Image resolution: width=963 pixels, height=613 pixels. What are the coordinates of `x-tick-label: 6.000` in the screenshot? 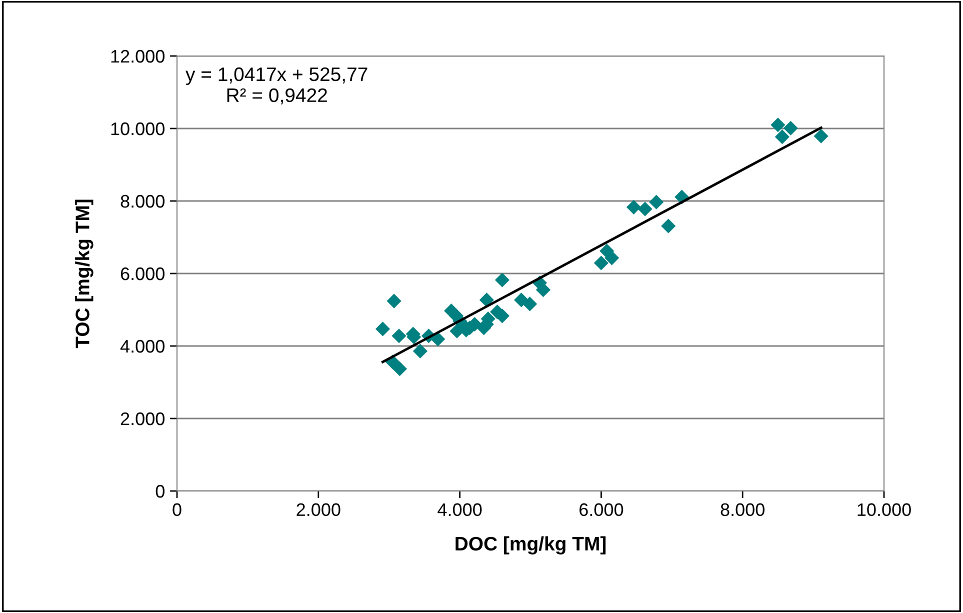 It's located at (602, 509).